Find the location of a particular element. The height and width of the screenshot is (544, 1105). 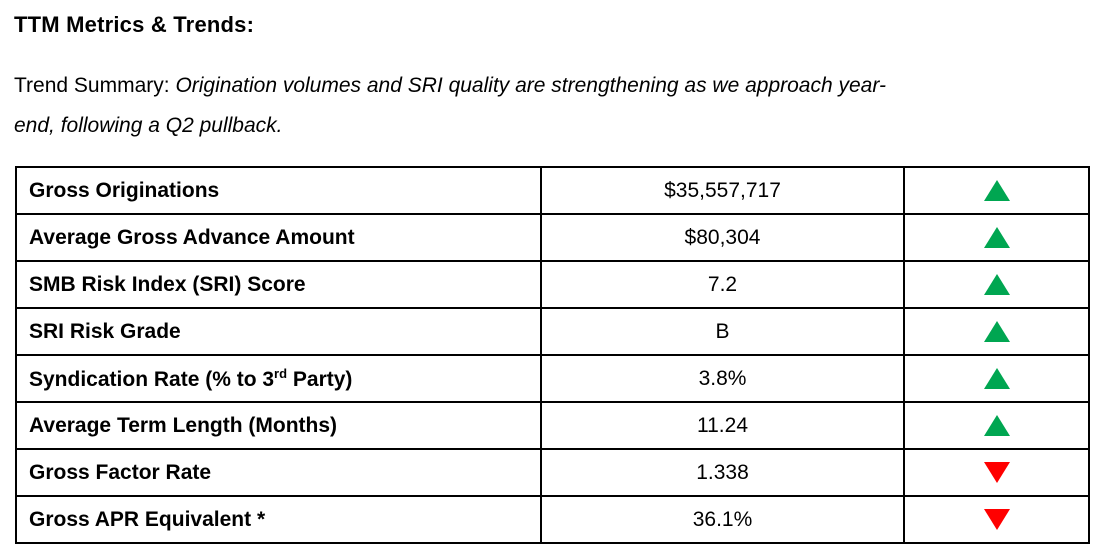

trend-summary-italic-line2: end, following a Q2 pullback. is located at coordinates (148, 125).